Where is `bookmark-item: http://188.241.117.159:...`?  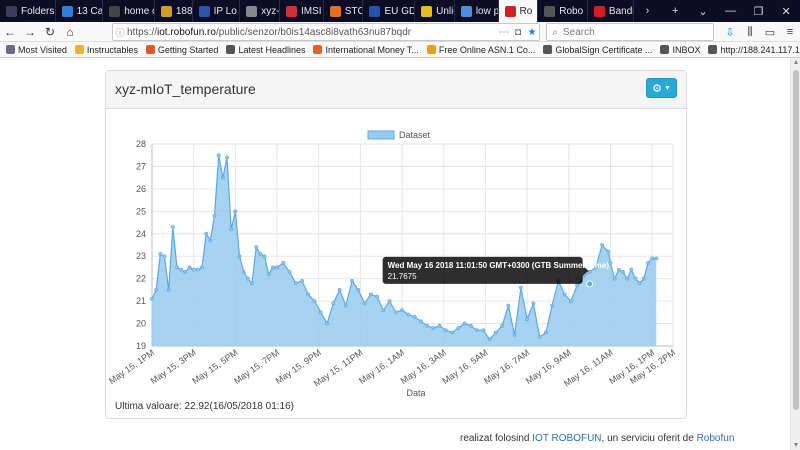
bookmark-item: http://188.241.117.159:... is located at coordinates (754, 50).